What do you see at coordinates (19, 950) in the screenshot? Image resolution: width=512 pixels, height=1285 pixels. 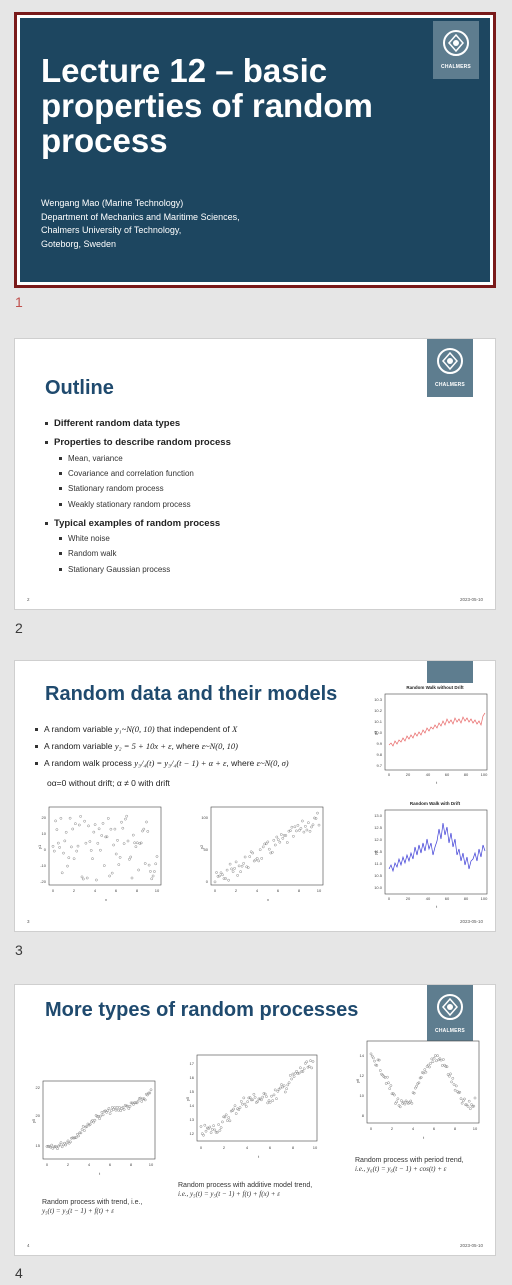 I see `slide-number-3: 3` at bounding box center [19, 950].